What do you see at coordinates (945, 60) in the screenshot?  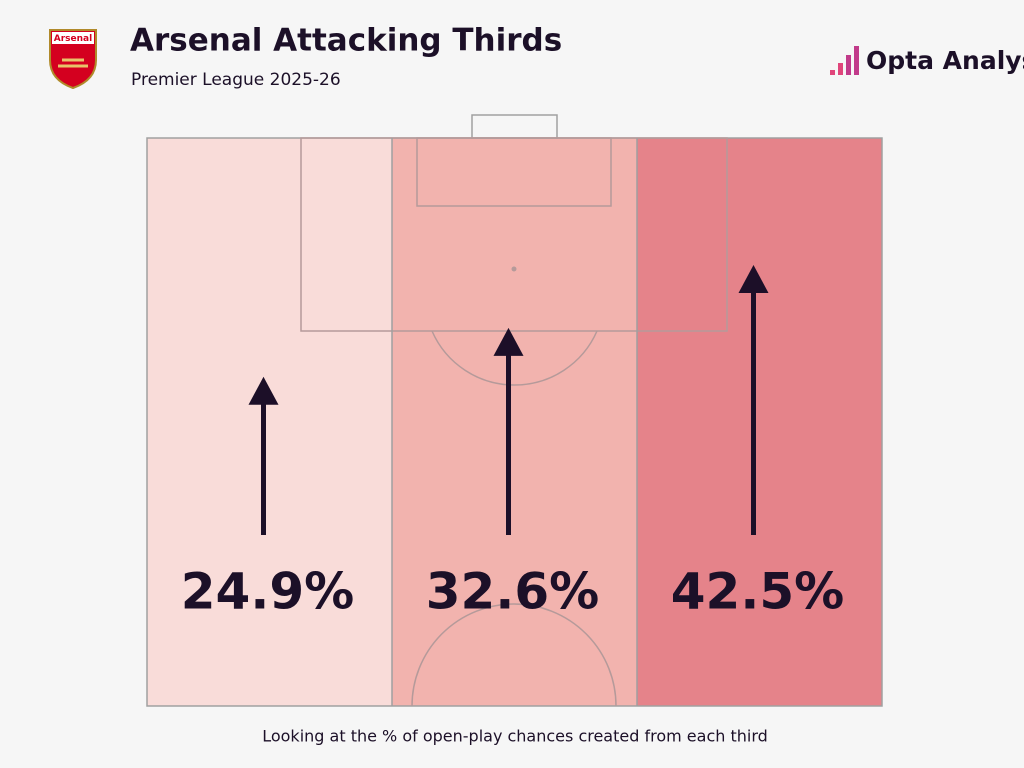 I see `brand-text: Opta Analyst` at bounding box center [945, 60].